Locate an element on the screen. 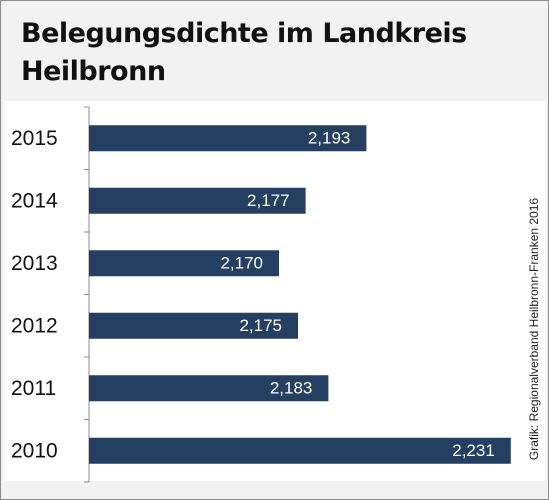 Image resolution: width=549 pixels, height=500 pixels. value-label: 2,183 is located at coordinates (291, 388).